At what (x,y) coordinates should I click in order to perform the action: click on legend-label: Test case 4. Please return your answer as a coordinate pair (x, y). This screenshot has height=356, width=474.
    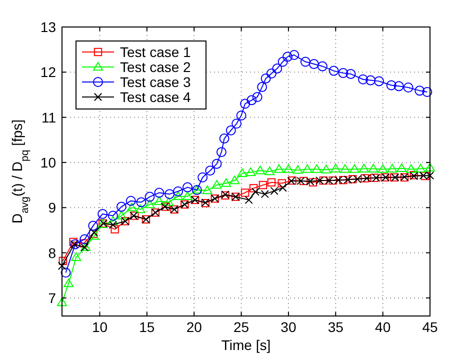
    Looking at the image, I should click on (156, 97).